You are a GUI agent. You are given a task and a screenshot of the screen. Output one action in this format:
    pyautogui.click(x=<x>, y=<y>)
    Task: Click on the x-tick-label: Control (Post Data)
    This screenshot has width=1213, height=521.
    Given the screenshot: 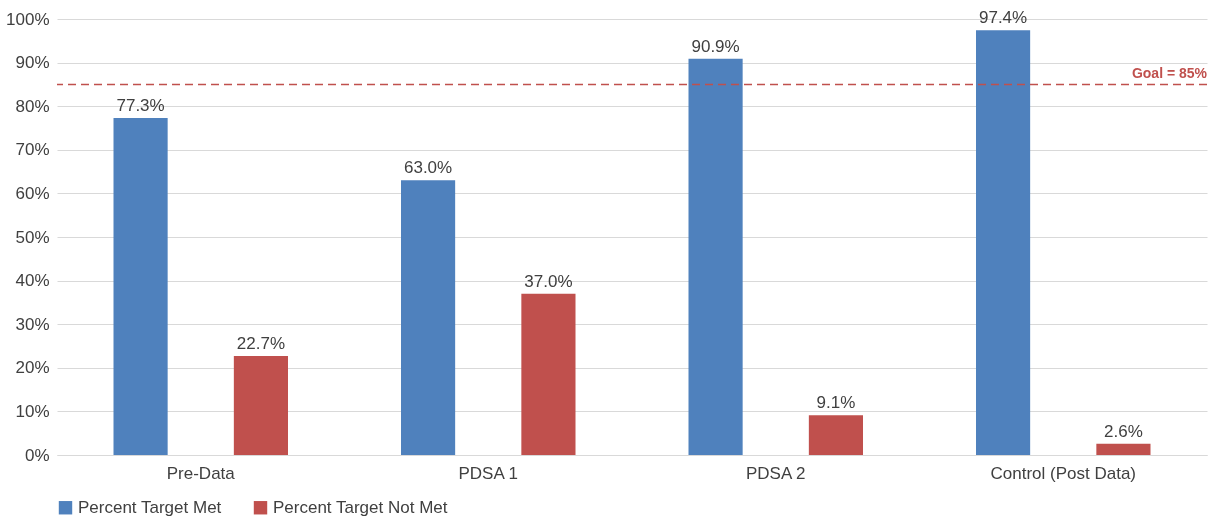 What is the action you would take?
    pyautogui.click(x=1063, y=473)
    